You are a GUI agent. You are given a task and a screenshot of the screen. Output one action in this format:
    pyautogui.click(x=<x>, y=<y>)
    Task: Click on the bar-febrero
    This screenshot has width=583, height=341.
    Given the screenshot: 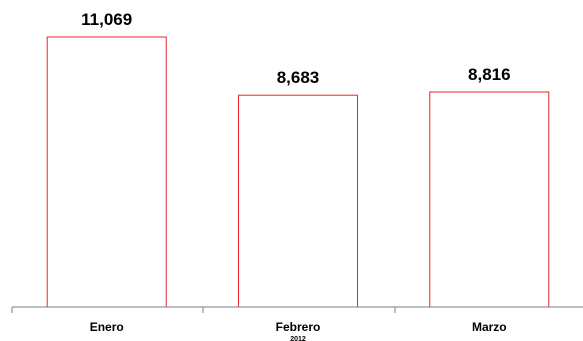 What is the action you would take?
    pyautogui.click(x=298, y=201)
    